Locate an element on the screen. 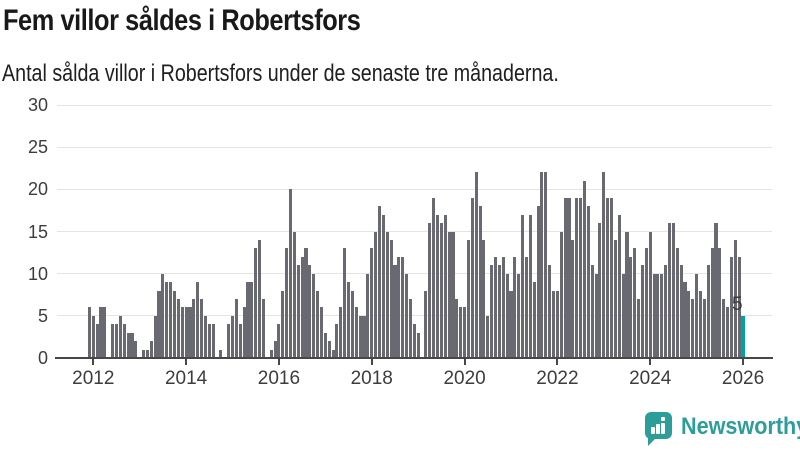 This screenshot has height=450, width=800. bar-value-label: 5 is located at coordinates (737, 304).